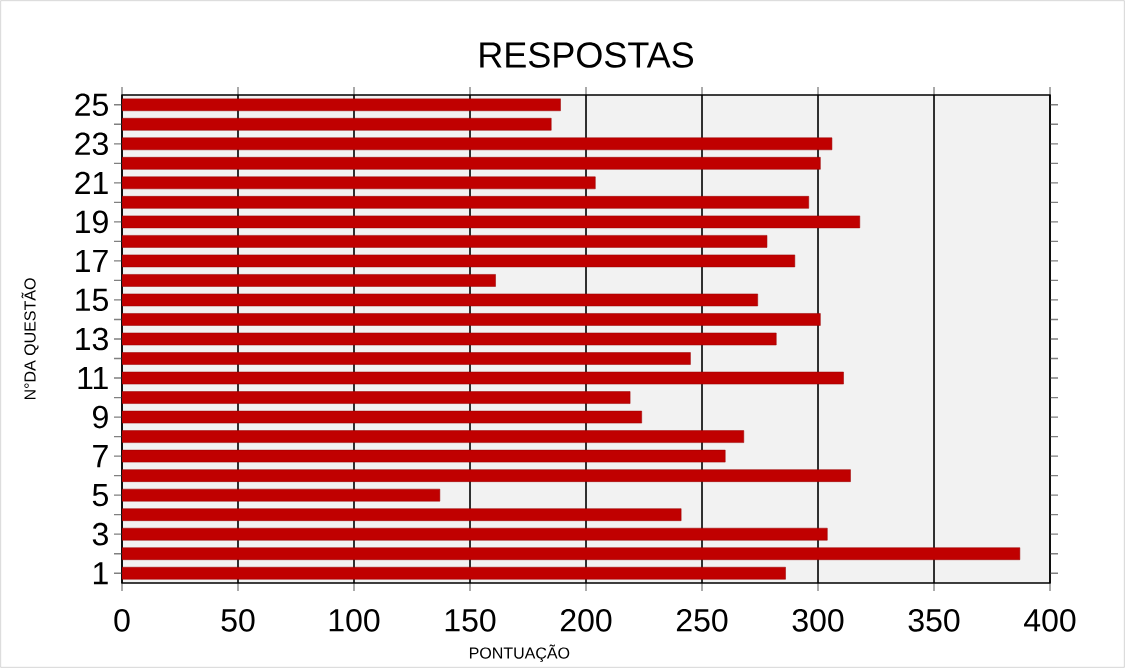 This screenshot has height=668, width=1125. Describe the element at coordinates (238, 620) in the screenshot. I see `x-tick-label: 50` at that location.